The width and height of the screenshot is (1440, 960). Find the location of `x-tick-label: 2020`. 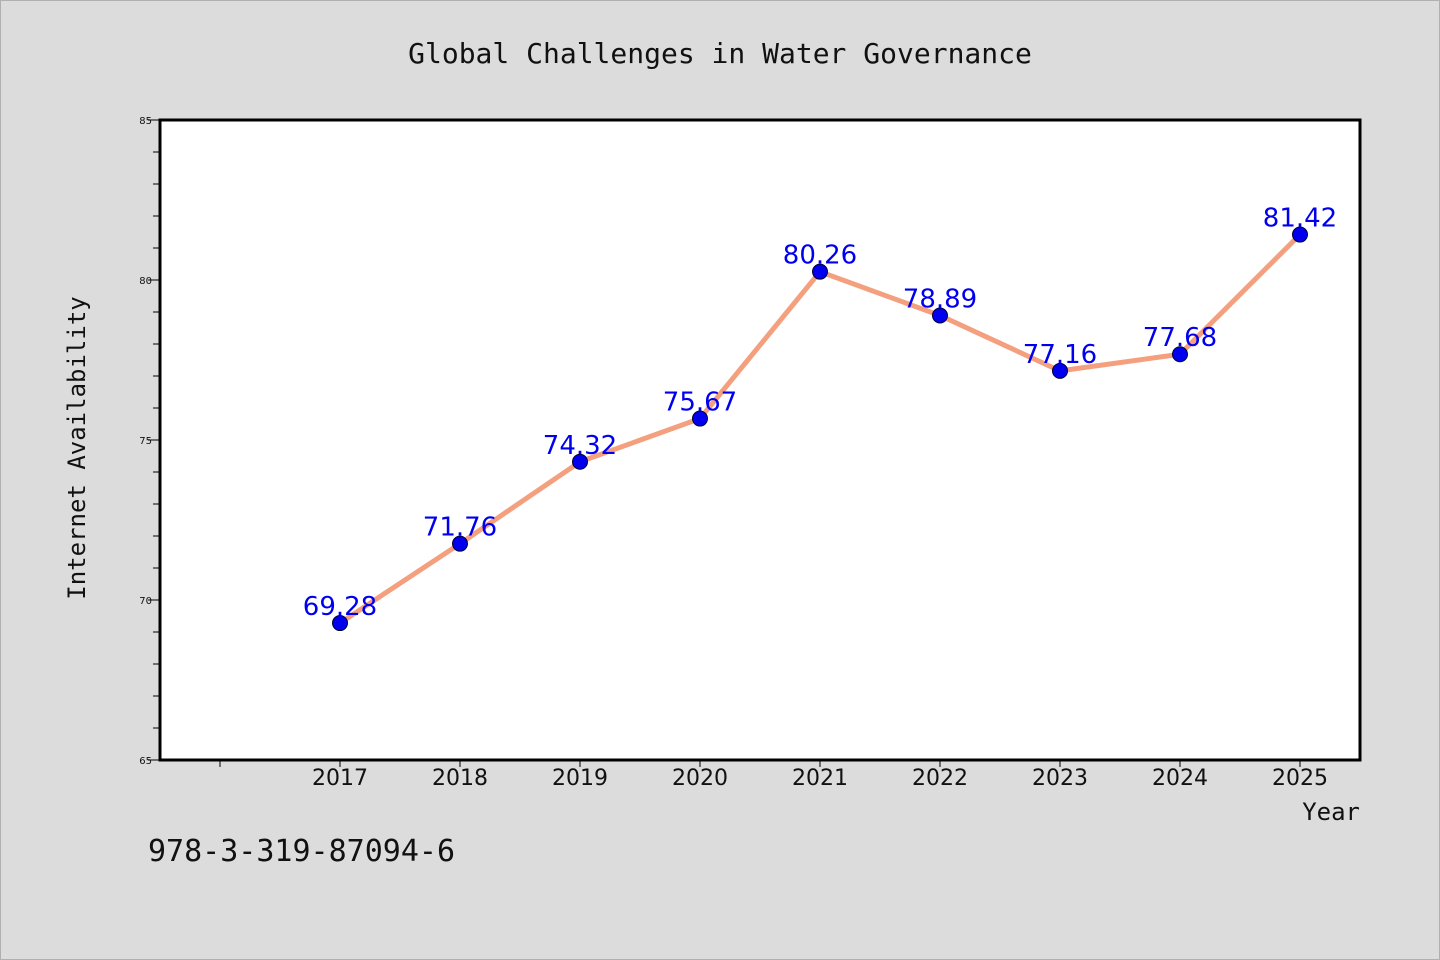

x-tick-label: 2020 is located at coordinates (700, 778).